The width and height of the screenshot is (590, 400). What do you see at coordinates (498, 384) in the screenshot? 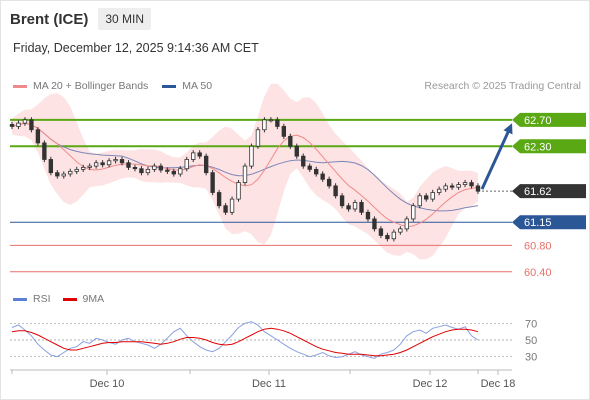
I see `x-tick-label: Dec 18` at bounding box center [498, 384].